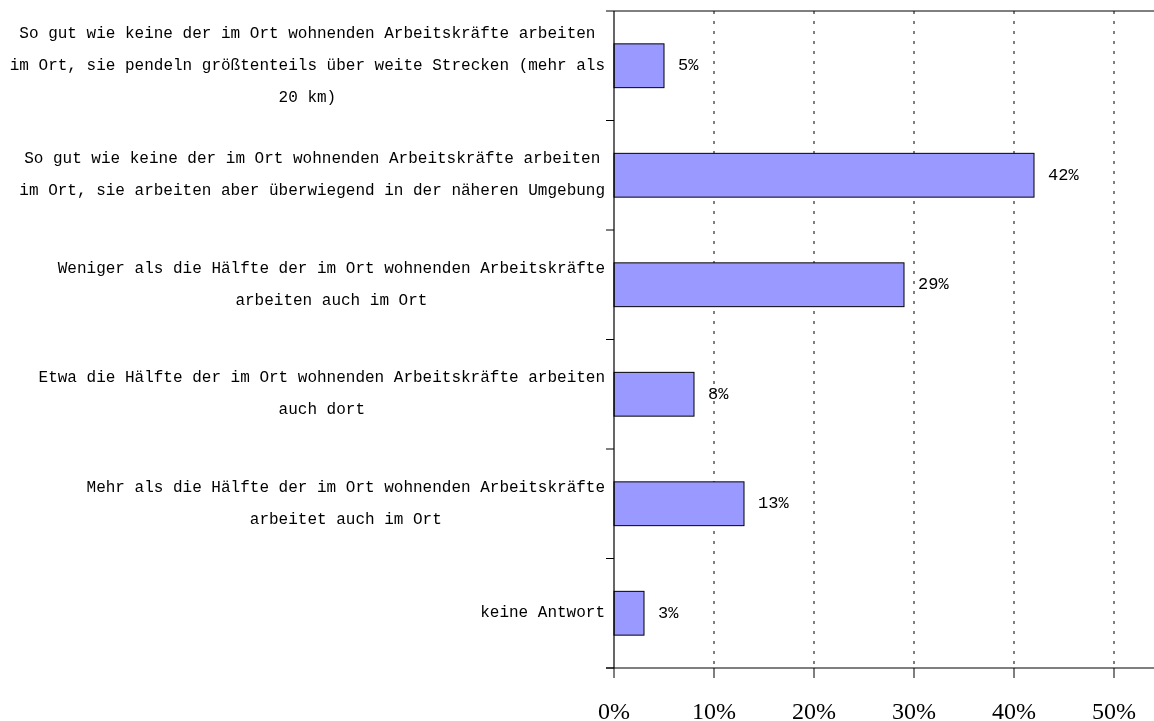 The height and width of the screenshot is (721, 1154). What do you see at coordinates (312, 175) in the screenshot?
I see `y-tick-label: So gut wie keine der im Ort wohnenden Arbeitskräfte arbeiten im Ort, sie arbeiten aber überwiegend in der näheren Umgebung` at bounding box center [312, 175].